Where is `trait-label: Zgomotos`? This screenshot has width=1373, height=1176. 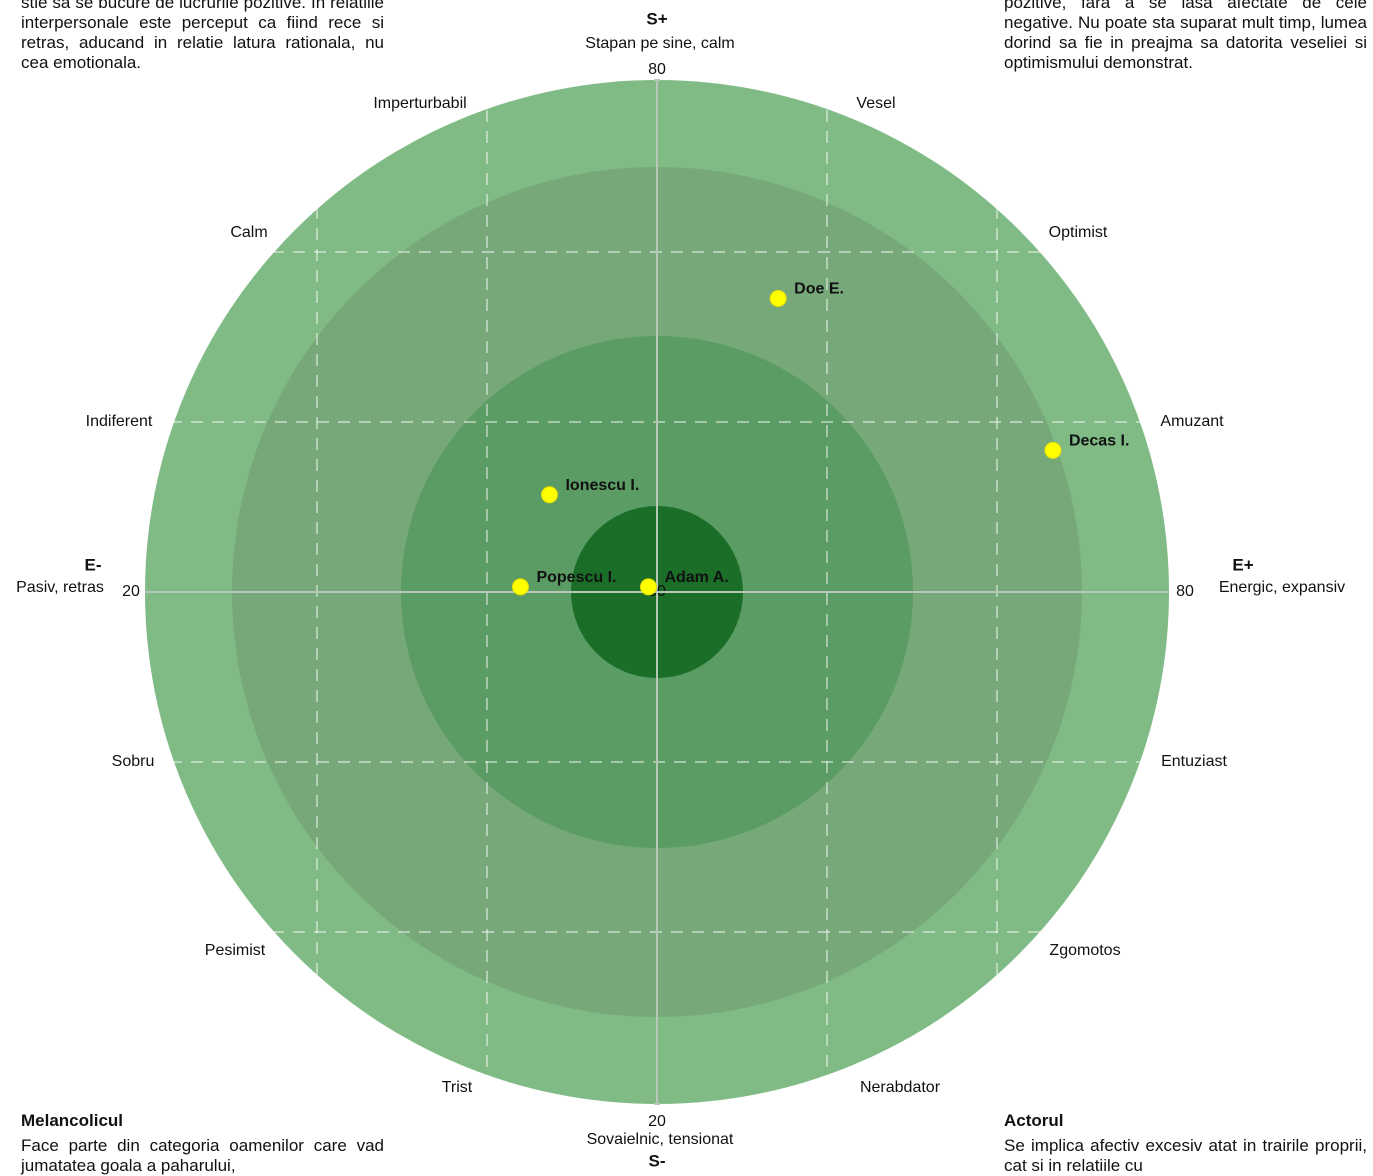
trait-label: Zgomotos is located at coordinates (1084, 950).